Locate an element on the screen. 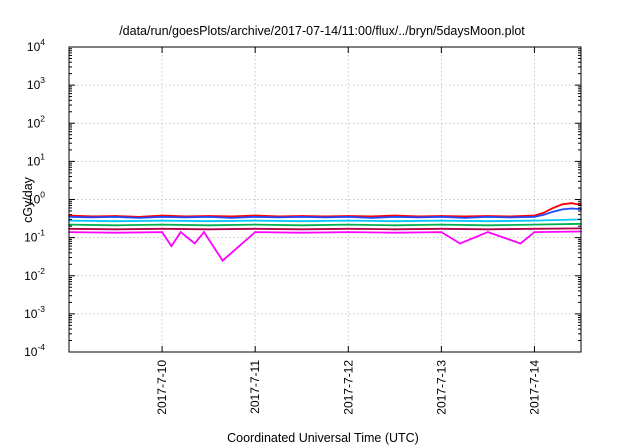 Image resolution: width=640 pixels, height=448 pixels. x-tick-label: 2017-7-13 is located at coordinates (441, 387).